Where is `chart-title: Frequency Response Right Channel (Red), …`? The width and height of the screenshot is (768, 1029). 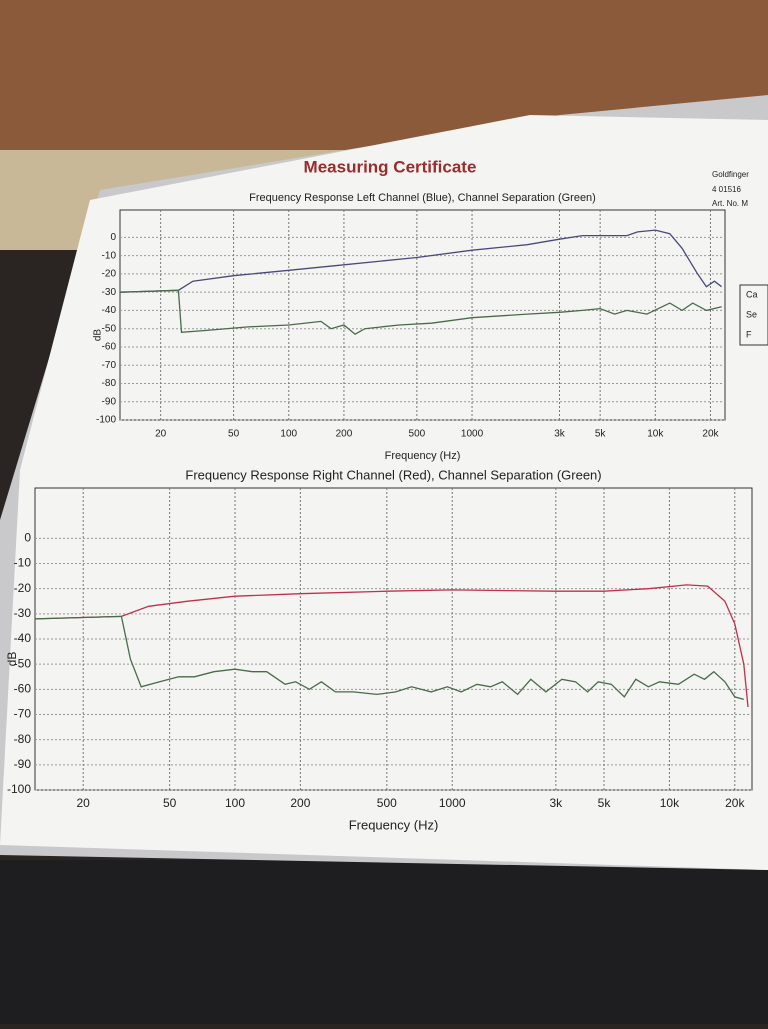
chart-title: Frequency Response Right Channel (Red), … is located at coordinates (393, 474).